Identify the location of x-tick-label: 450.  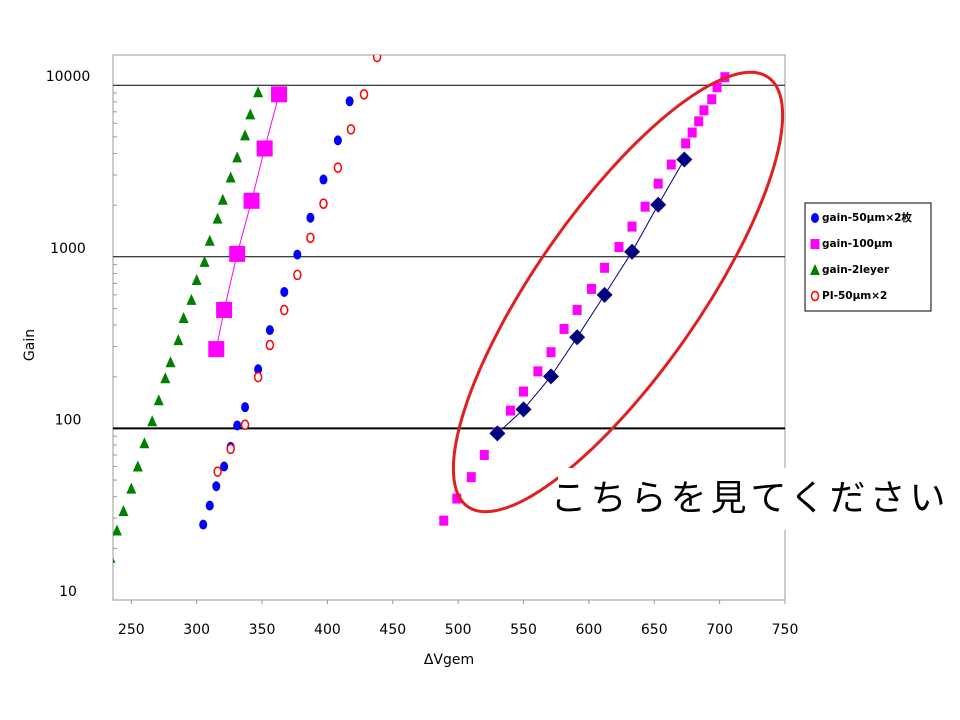
(392, 630).